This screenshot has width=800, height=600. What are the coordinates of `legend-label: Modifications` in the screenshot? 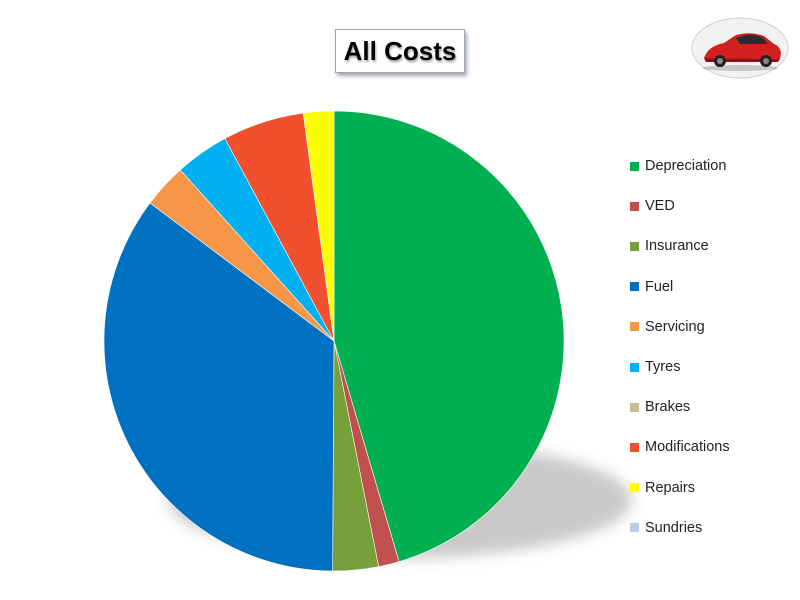 It's located at (687, 447).